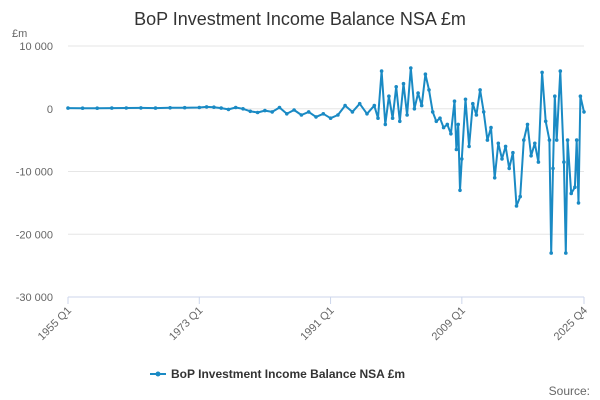 Image resolution: width=600 pixels, height=400 pixels. Describe the element at coordinates (531, 156) in the screenshot. I see `data-point: 2018 Q3: -7500` at that location.